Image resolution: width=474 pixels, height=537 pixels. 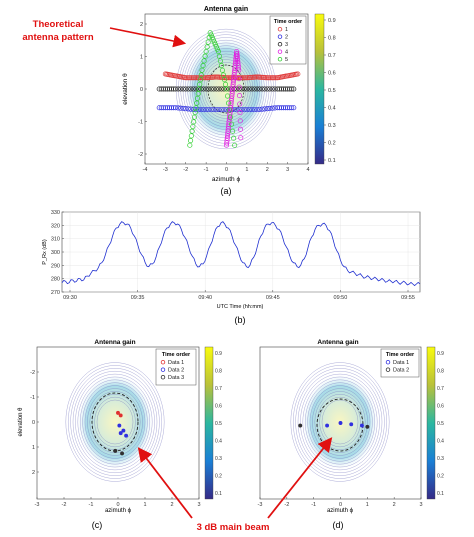 I want to click on x-tick-label: -4, so click(x=145, y=170).